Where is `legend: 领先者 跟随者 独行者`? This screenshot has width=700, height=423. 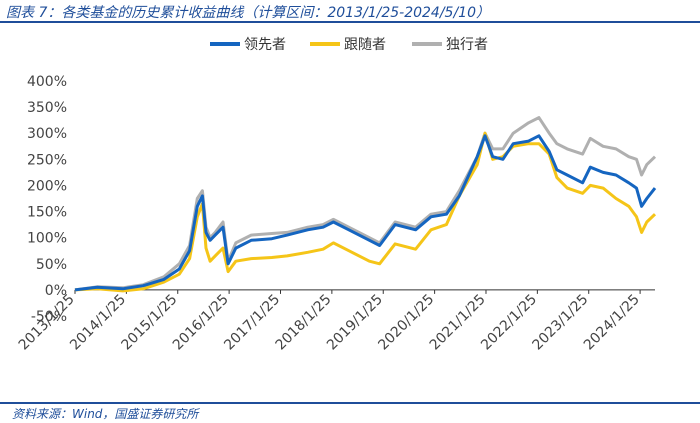 legend: 领先者 跟随者 独行者 is located at coordinates (349, 45).